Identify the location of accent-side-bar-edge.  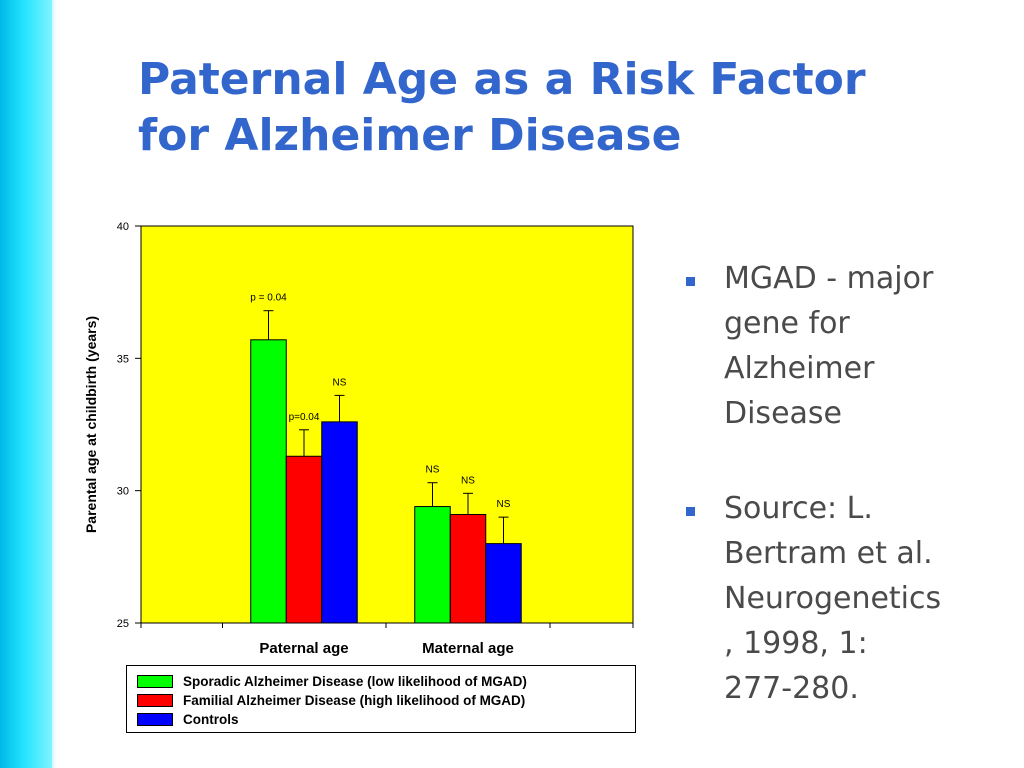
(54, 384).